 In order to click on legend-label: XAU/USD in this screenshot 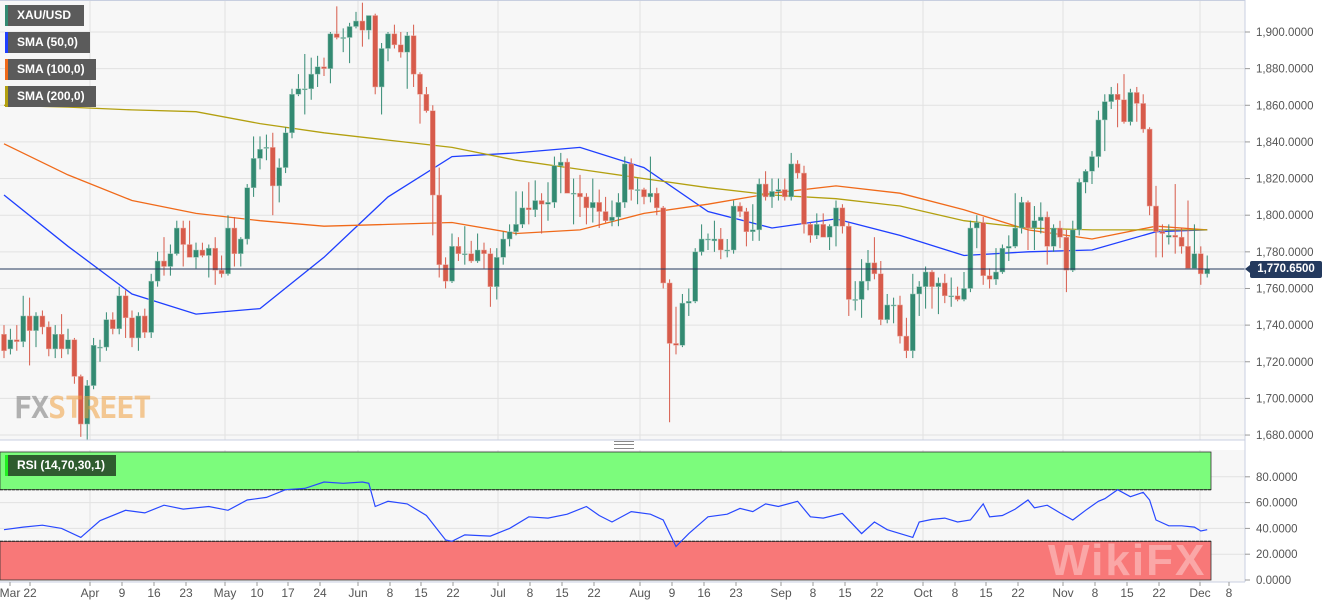, I will do `click(44, 15)`.